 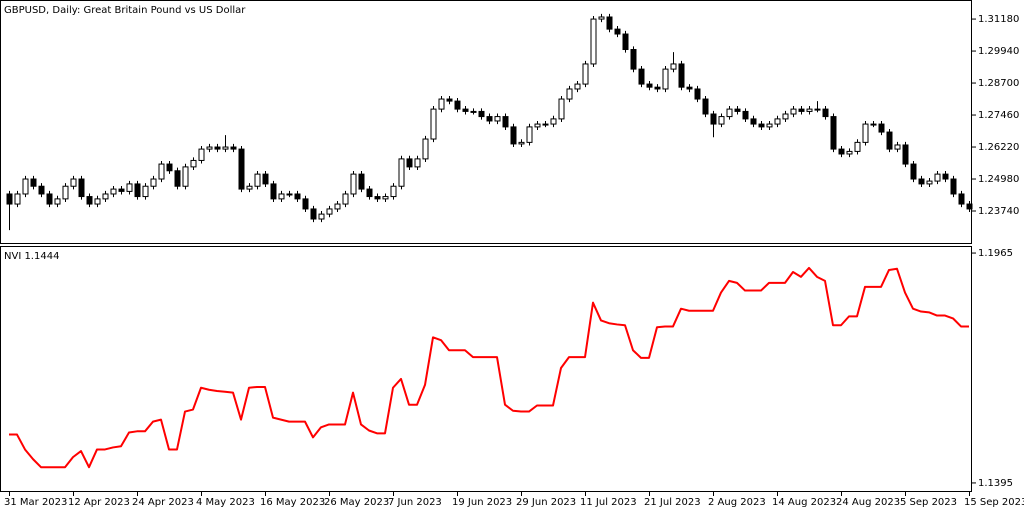 I want to click on x-tick-label: 14 Aug 2023, so click(x=804, y=502).